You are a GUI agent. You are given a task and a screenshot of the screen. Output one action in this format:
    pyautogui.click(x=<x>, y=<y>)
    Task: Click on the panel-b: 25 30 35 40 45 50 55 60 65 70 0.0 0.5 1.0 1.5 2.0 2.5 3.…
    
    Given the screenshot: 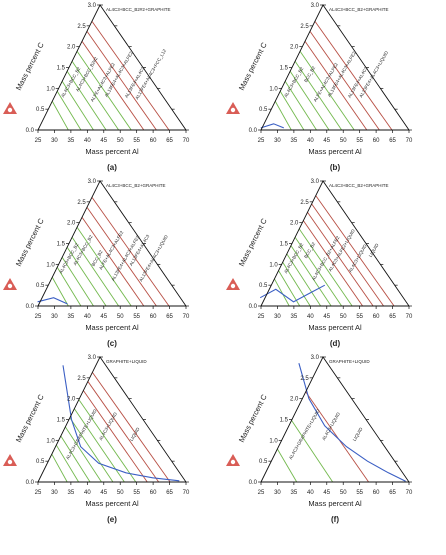 What is the action you would take?
    pyautogui.click(x=319, y=87)
    